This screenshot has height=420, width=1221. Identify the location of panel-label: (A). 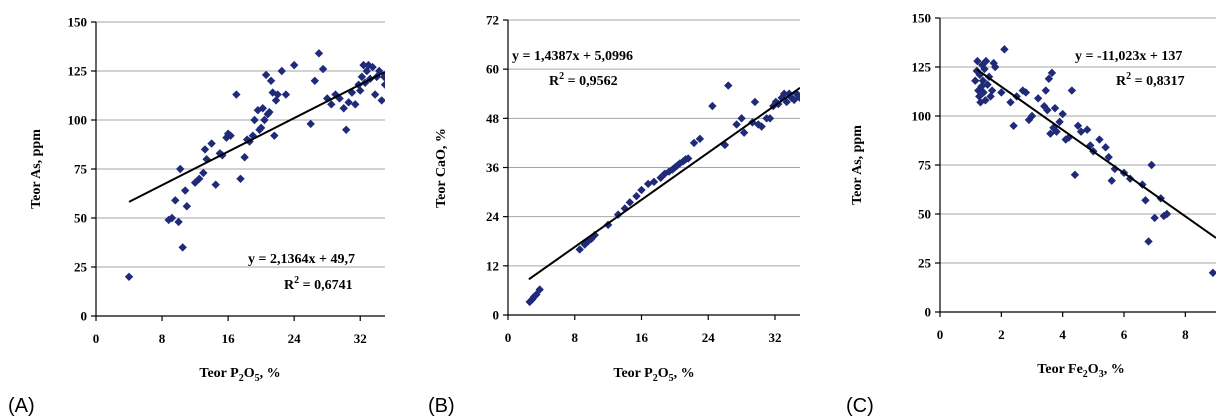
(21, 406).